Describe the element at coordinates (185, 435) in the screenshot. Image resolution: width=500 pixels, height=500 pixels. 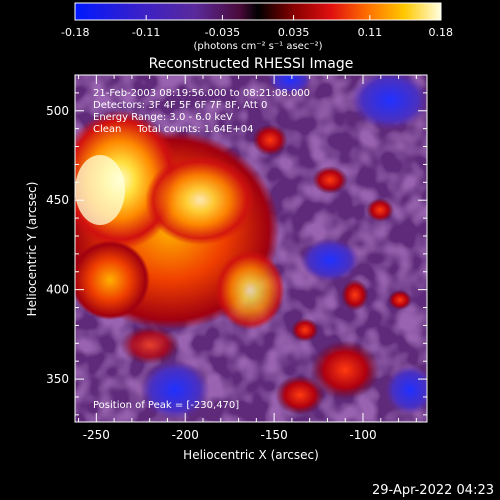
I see `x-tick-label: -200` at that location.